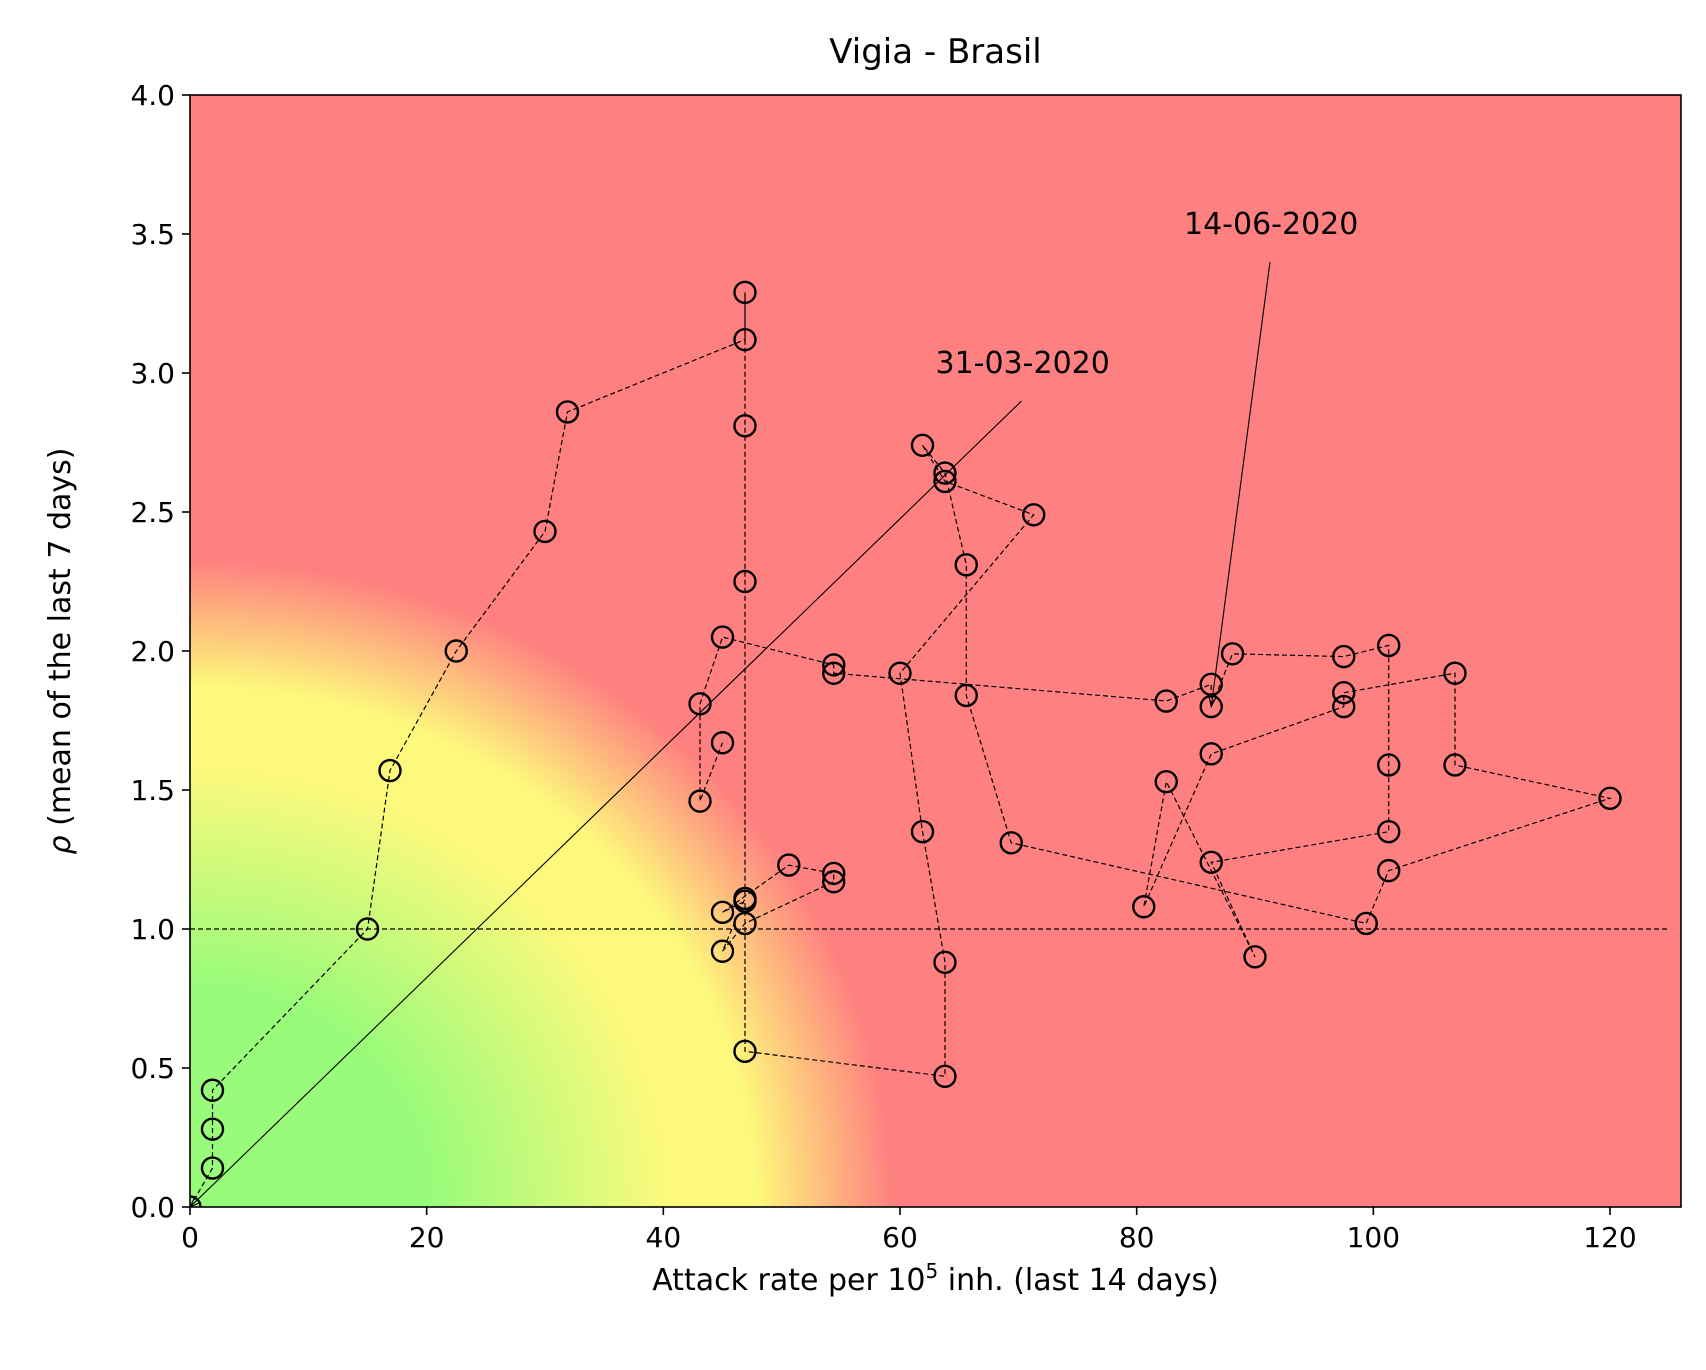 This screenshot has width=1706, height=1370. What do you see at coordinates (1609, 1237) in the screenshot?
I see `x-tick-label: 120` at bounding box center [1609, 1237].